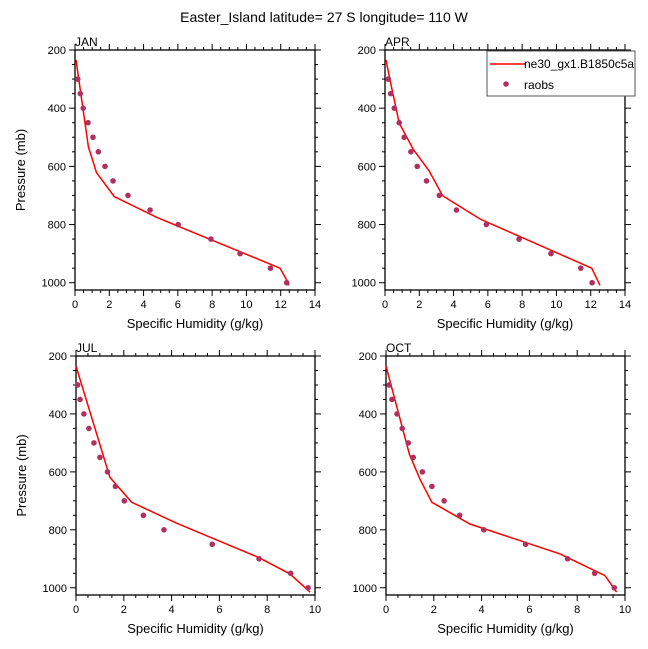  I want to click on x-tick-label: 14, so click(625, 305).